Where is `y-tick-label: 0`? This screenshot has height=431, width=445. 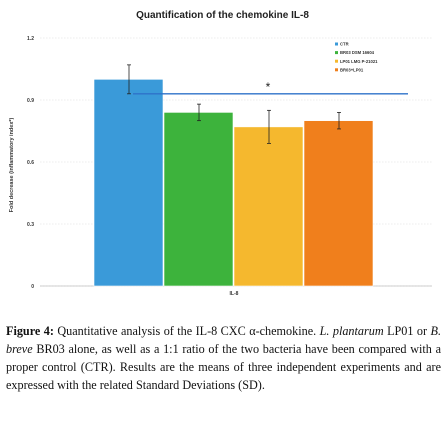 y-tick-label: 0 is located at coordinates (32, 287).